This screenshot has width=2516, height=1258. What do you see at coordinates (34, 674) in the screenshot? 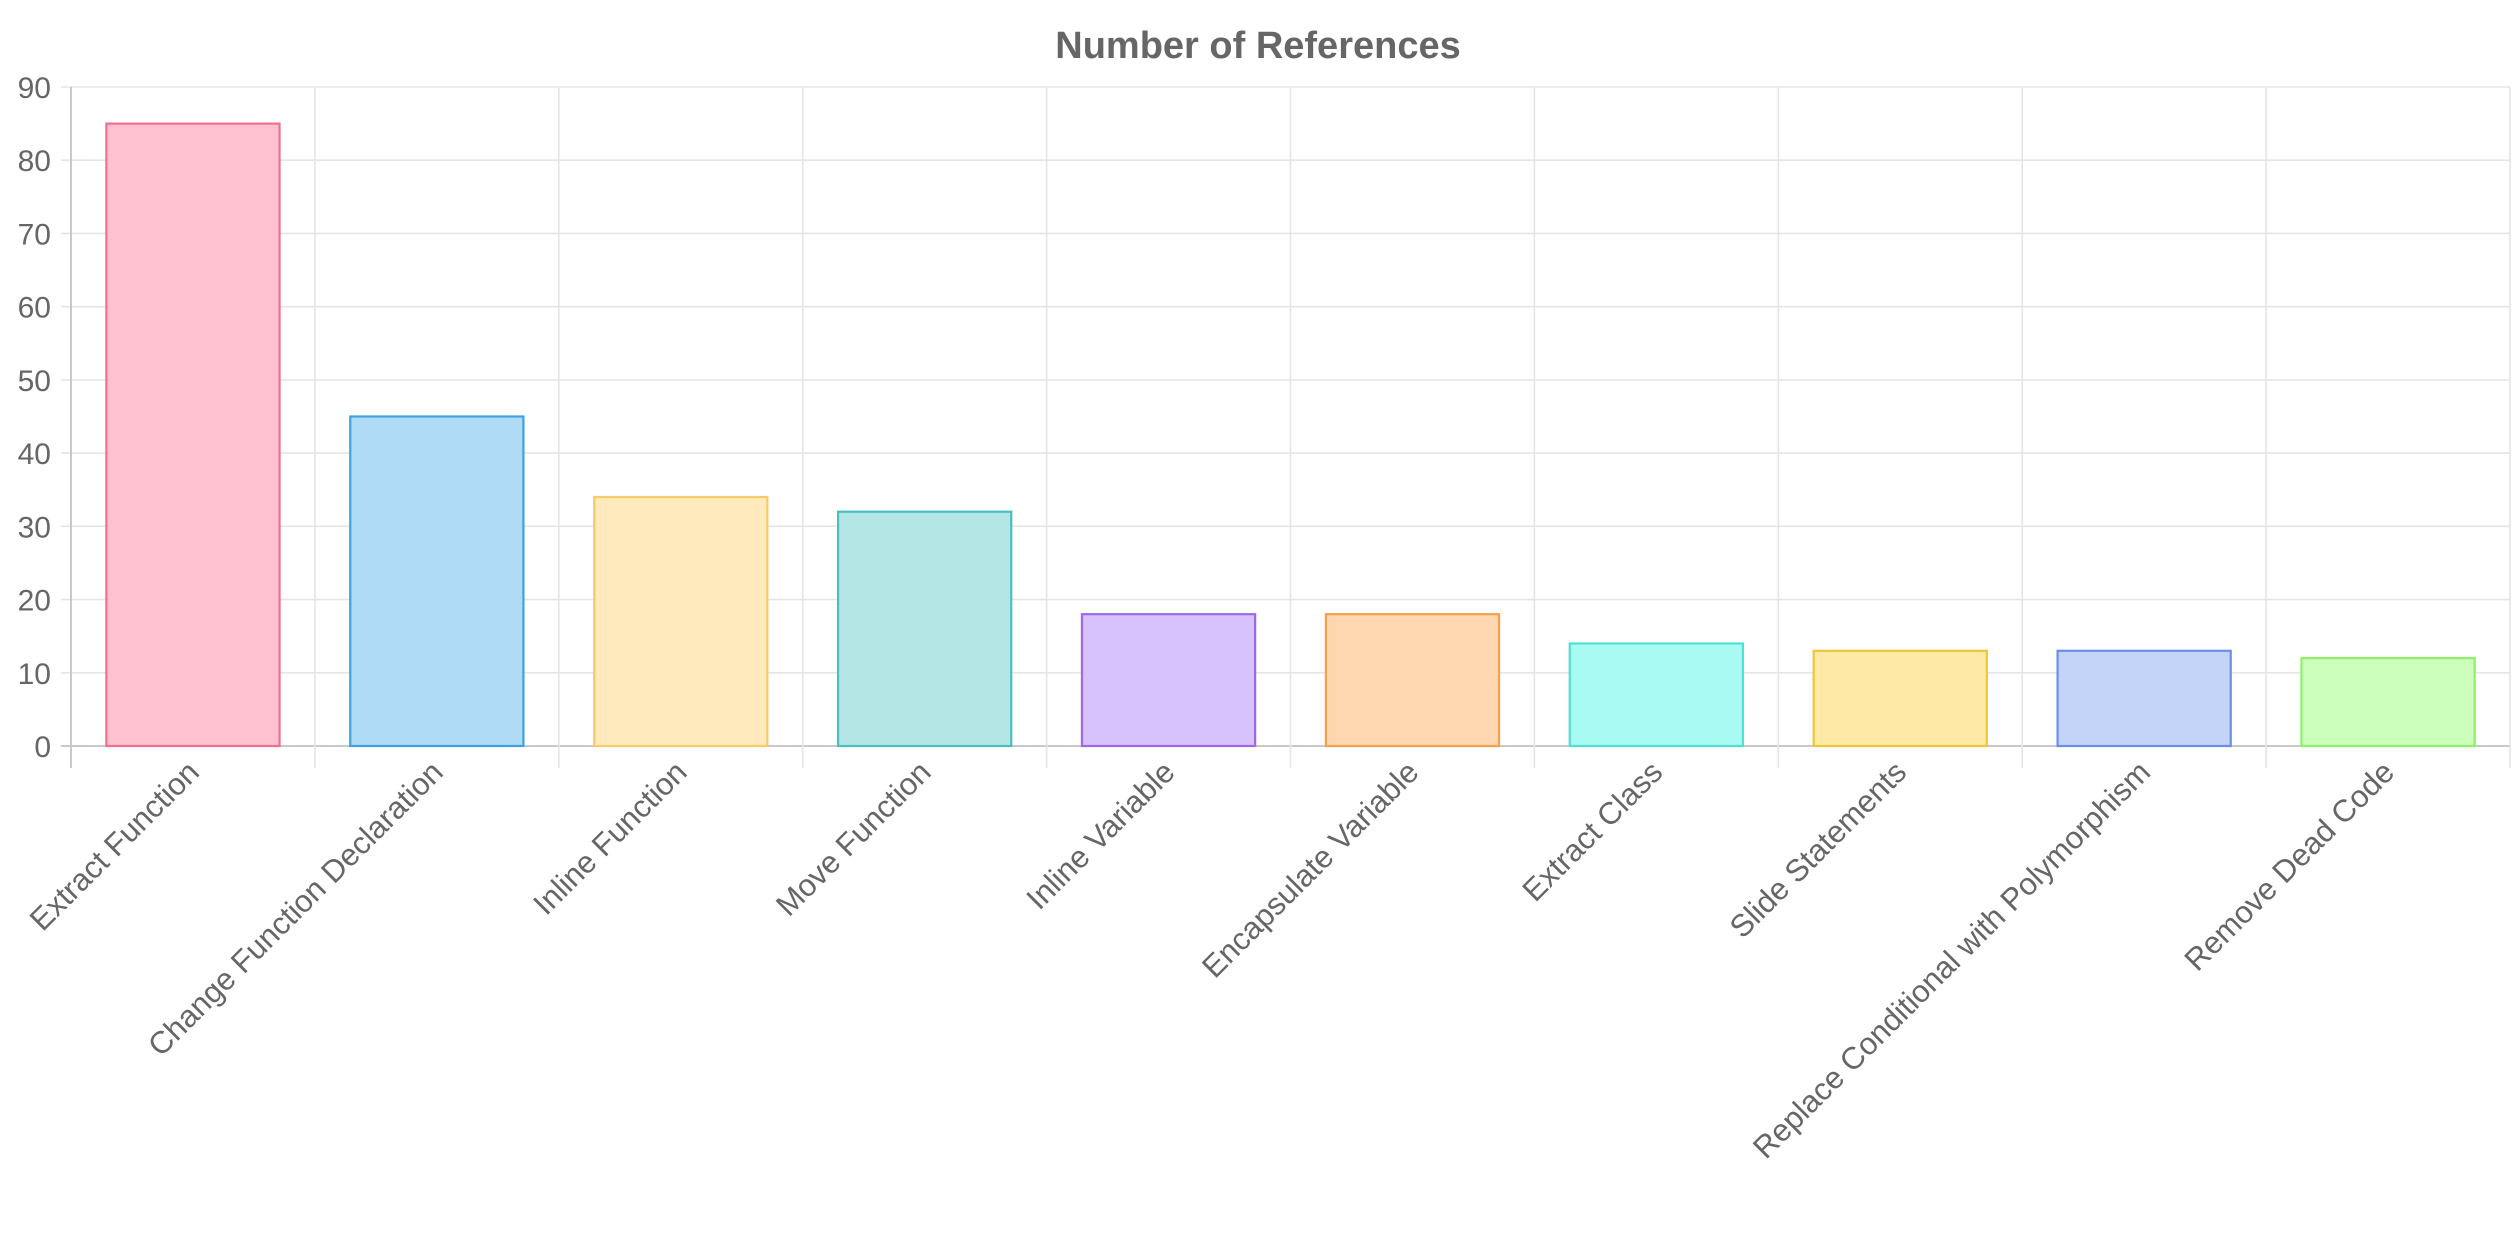
I see `y-tick-label: 10` at bounding box center [34, 674].